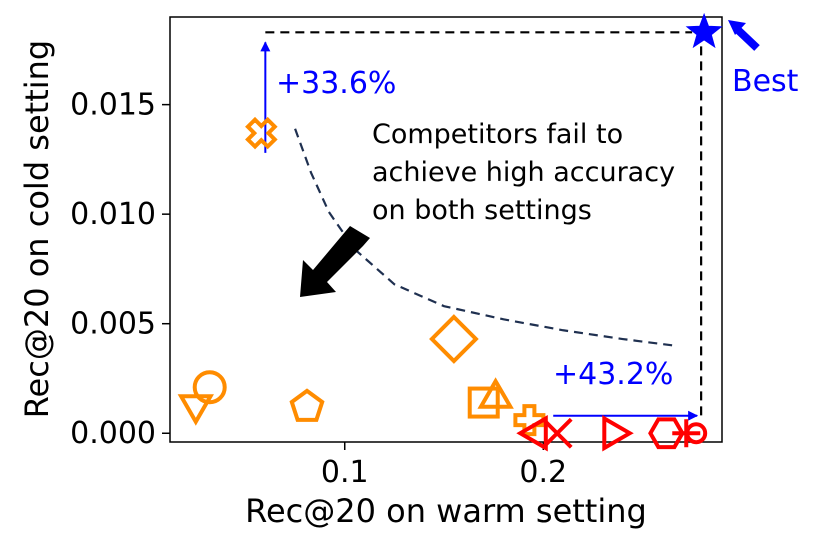 Image resolution: width=830 pixels, height=550 pixels. I want to click on x-tick-label: 0.1, so click(345, 472).